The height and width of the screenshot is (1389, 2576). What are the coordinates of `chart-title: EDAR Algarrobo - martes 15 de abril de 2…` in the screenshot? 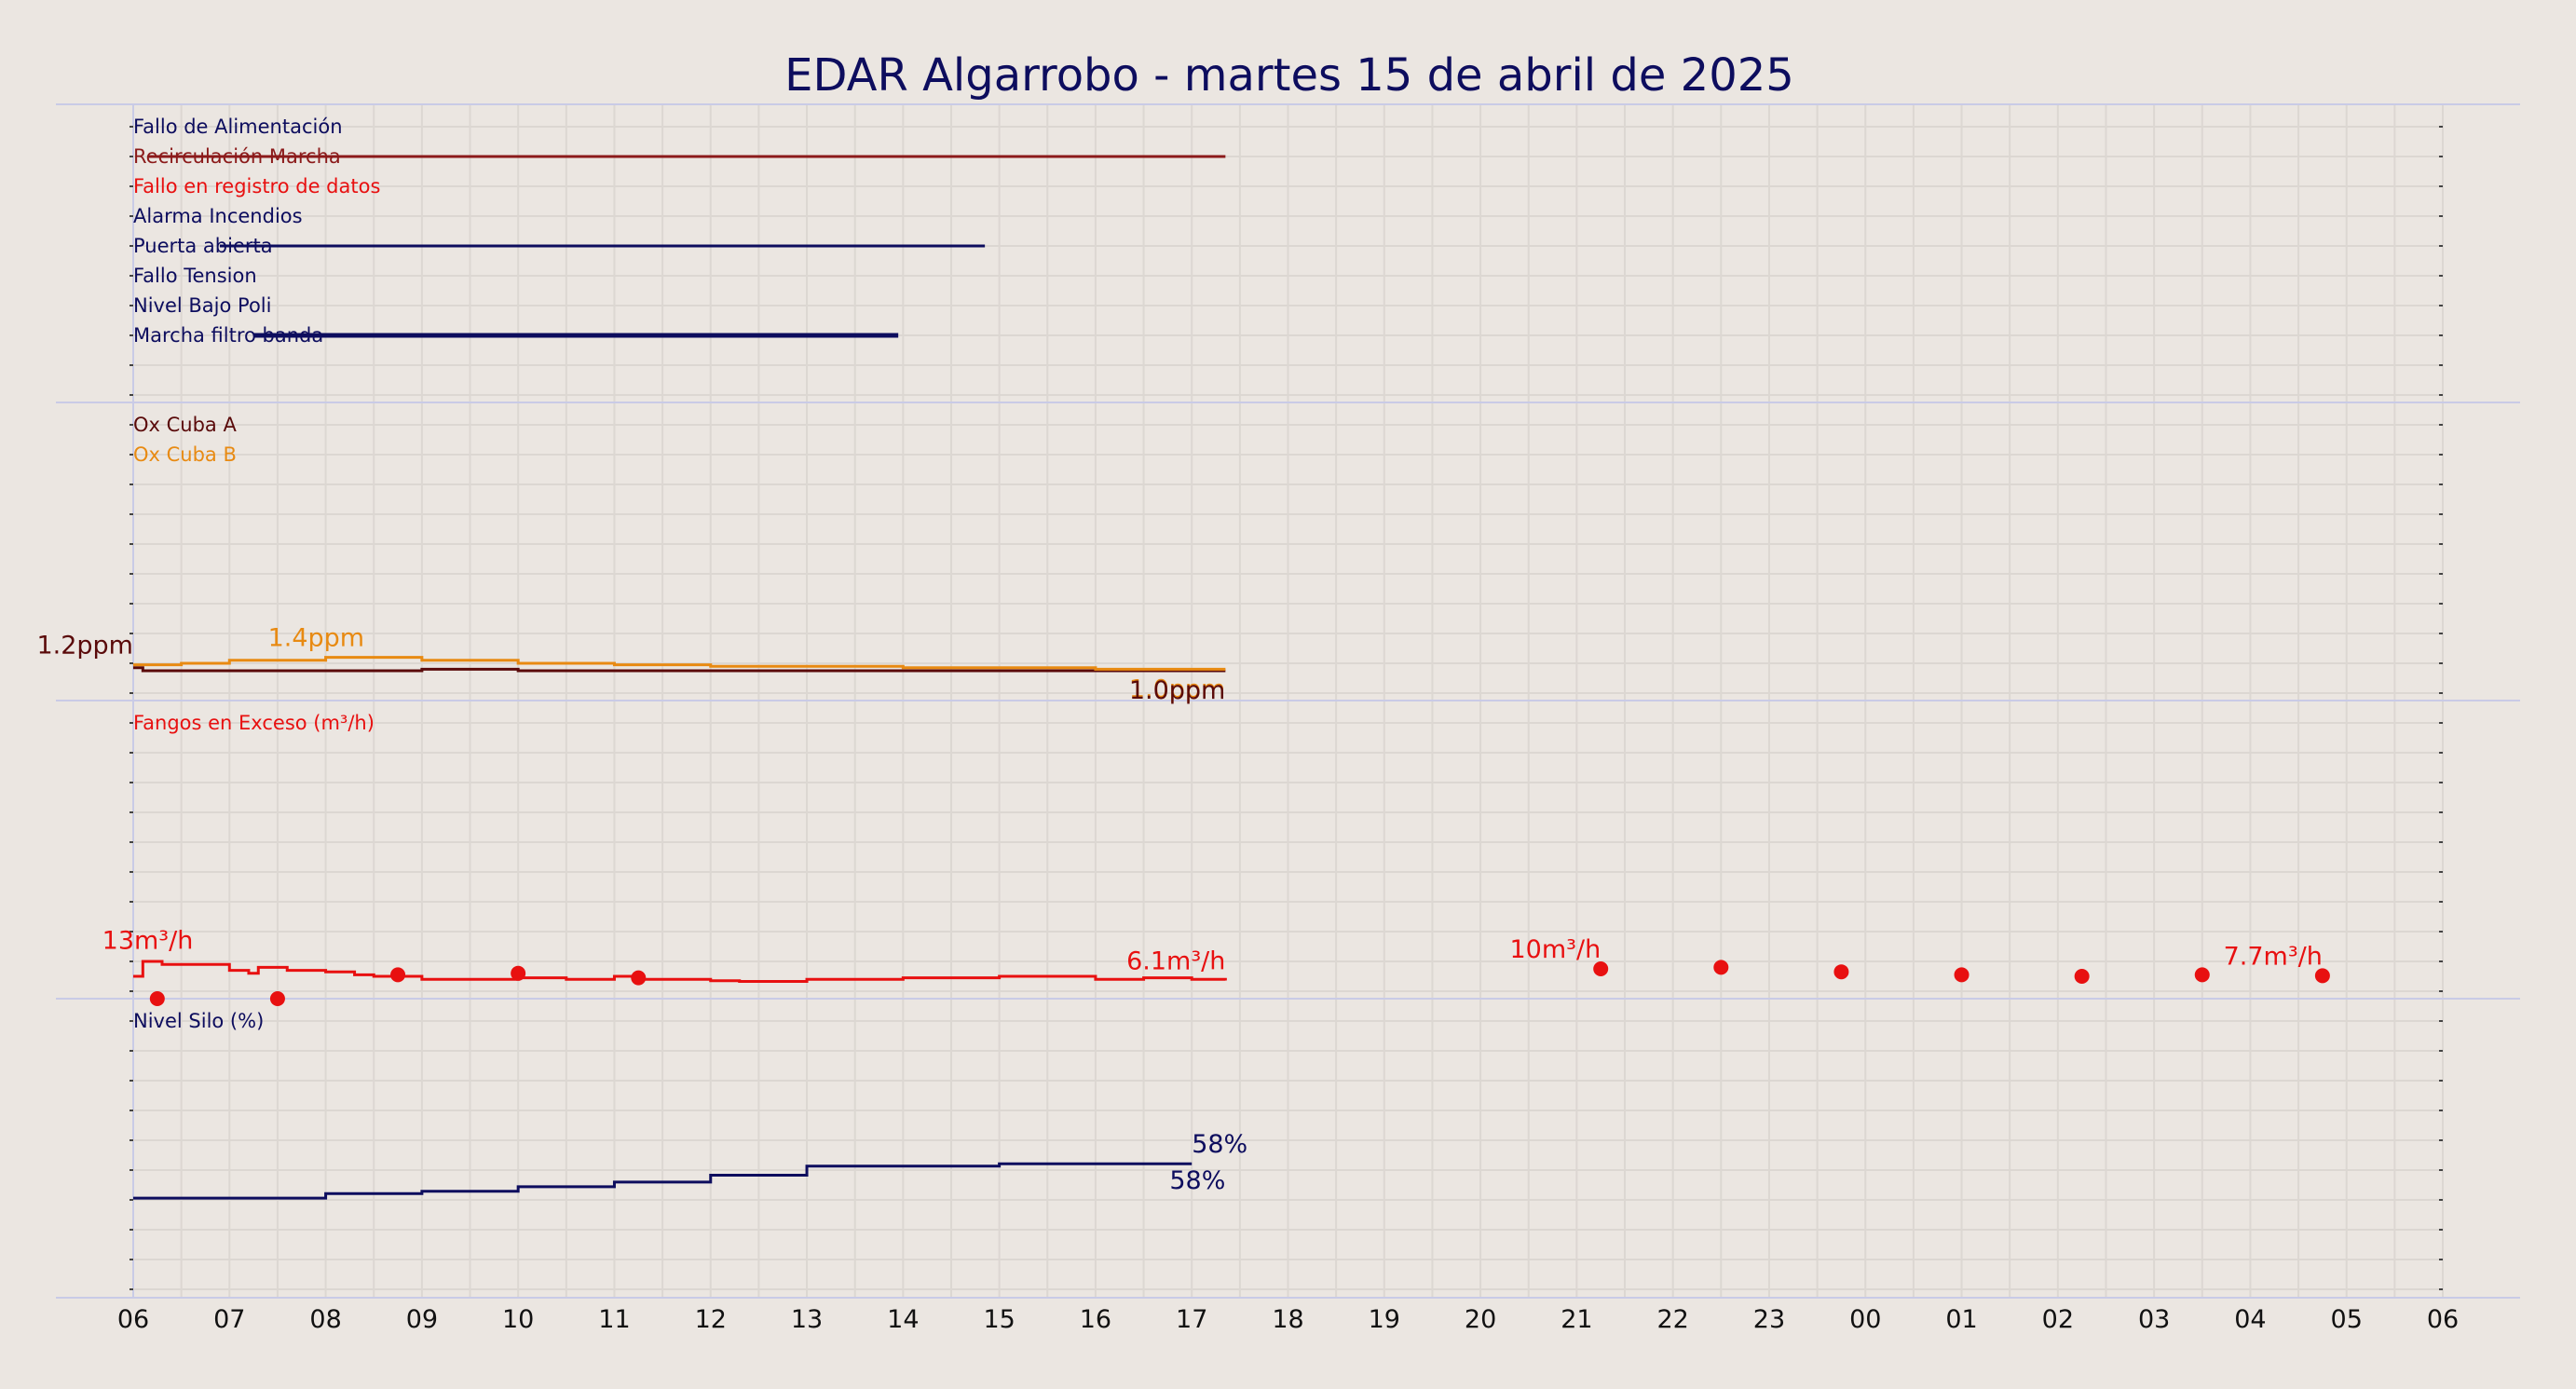 It's located at (1289, 75).